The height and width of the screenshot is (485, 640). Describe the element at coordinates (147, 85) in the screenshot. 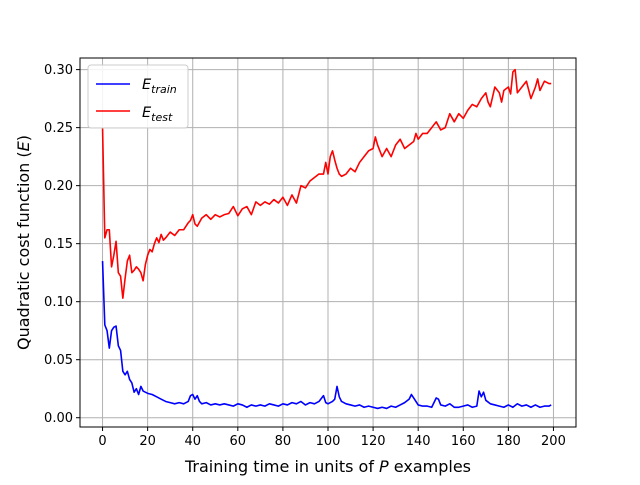

I see `legend-label-train-main: E` at that location.